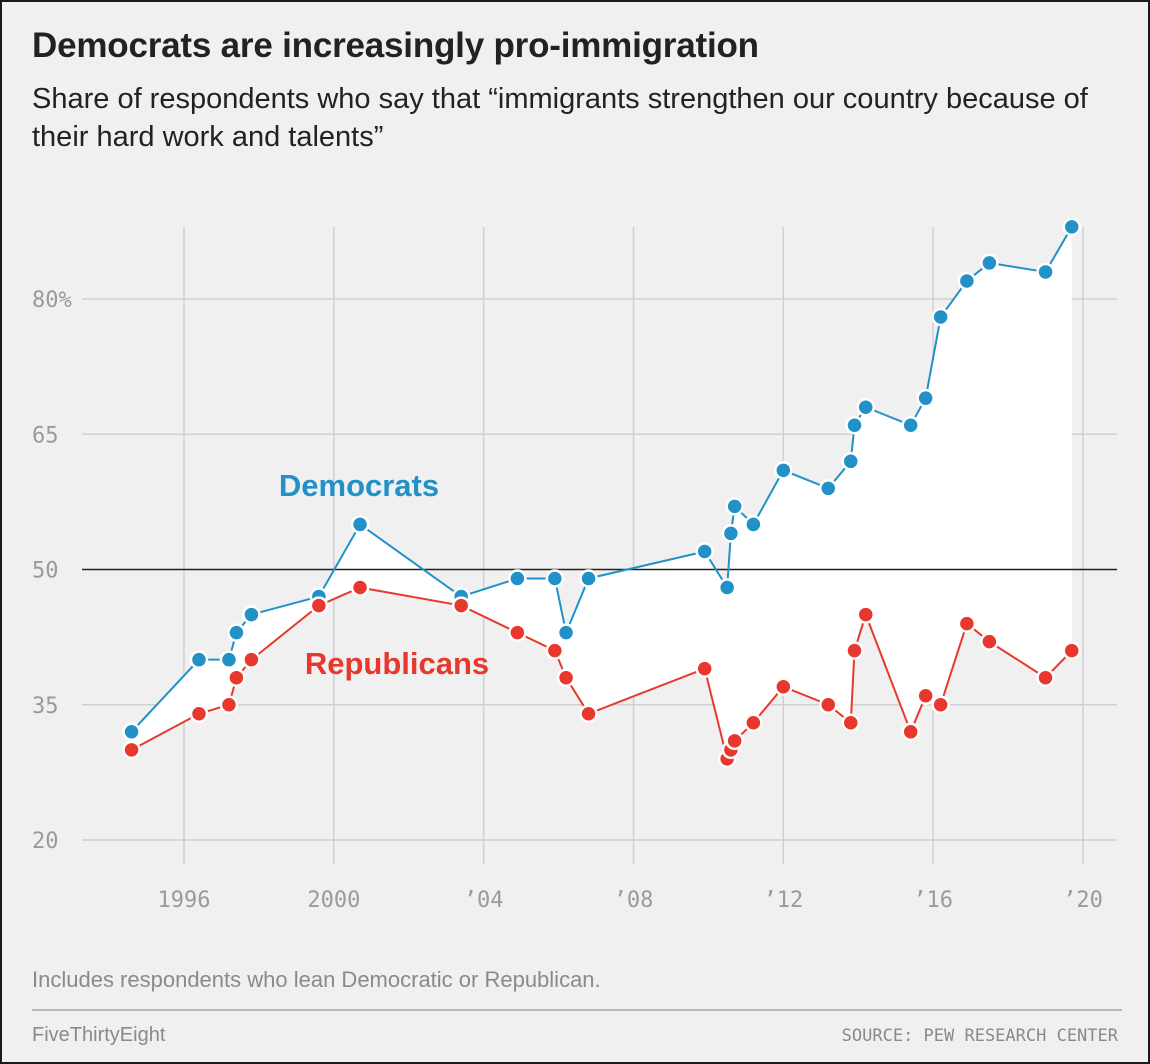 This screenshot has width=1150, height=1064. Describe the element at coordinates (45, 706) in the screenshot. I see `y-tick-label: 35` at that location.